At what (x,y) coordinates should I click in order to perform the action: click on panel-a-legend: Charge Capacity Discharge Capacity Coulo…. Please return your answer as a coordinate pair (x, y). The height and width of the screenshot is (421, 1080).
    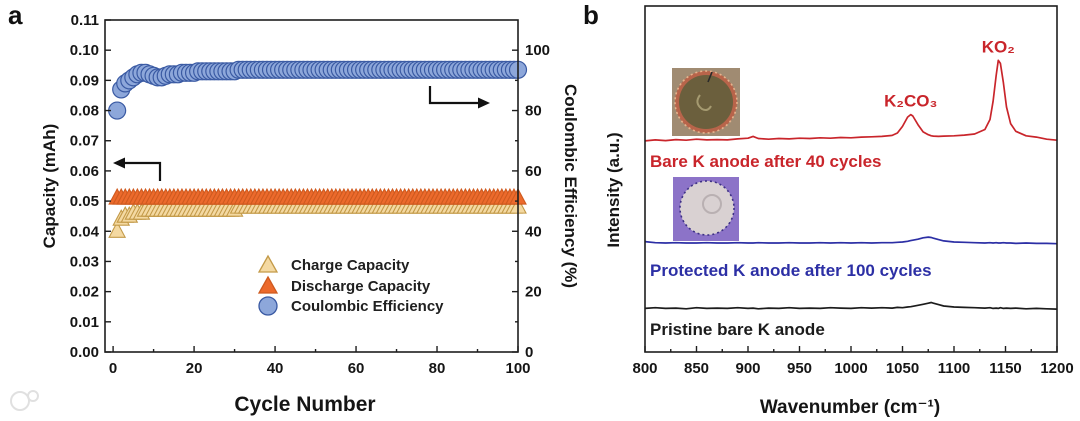
    Looking at the image, I should click on (350, 285).